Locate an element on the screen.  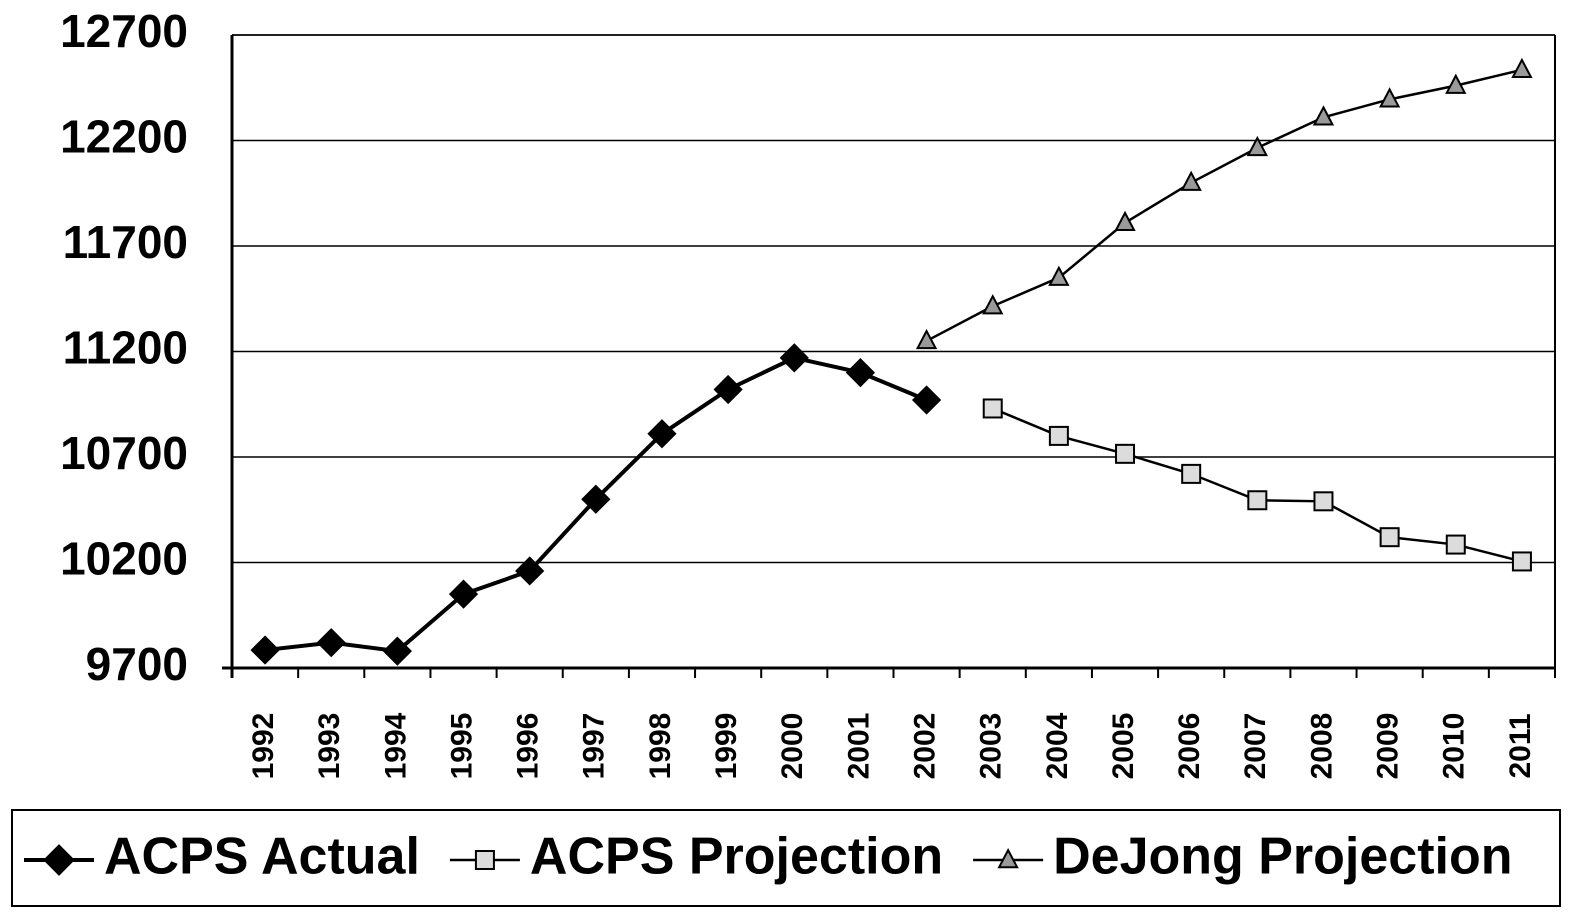
x-tick-label: 1999 is located at coordinates (726, 746).